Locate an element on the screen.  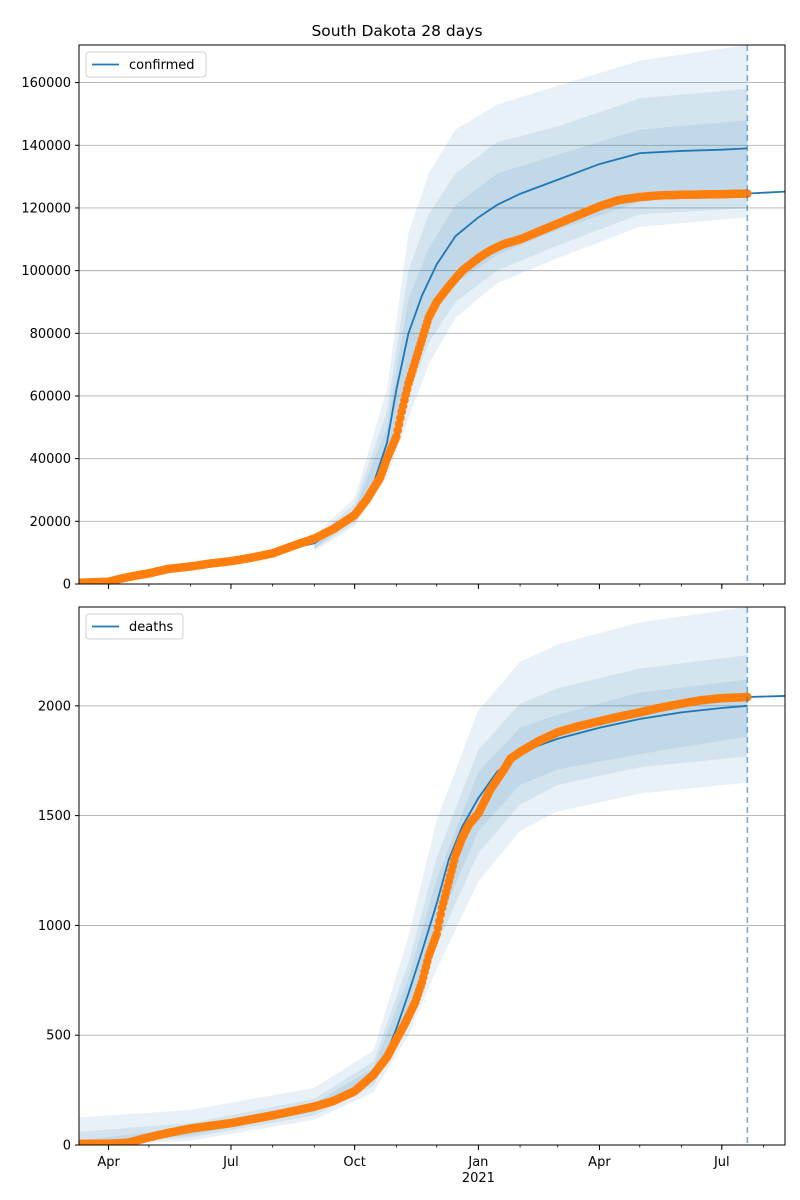
legend-label: deaths is located at coordinates (151, 627).